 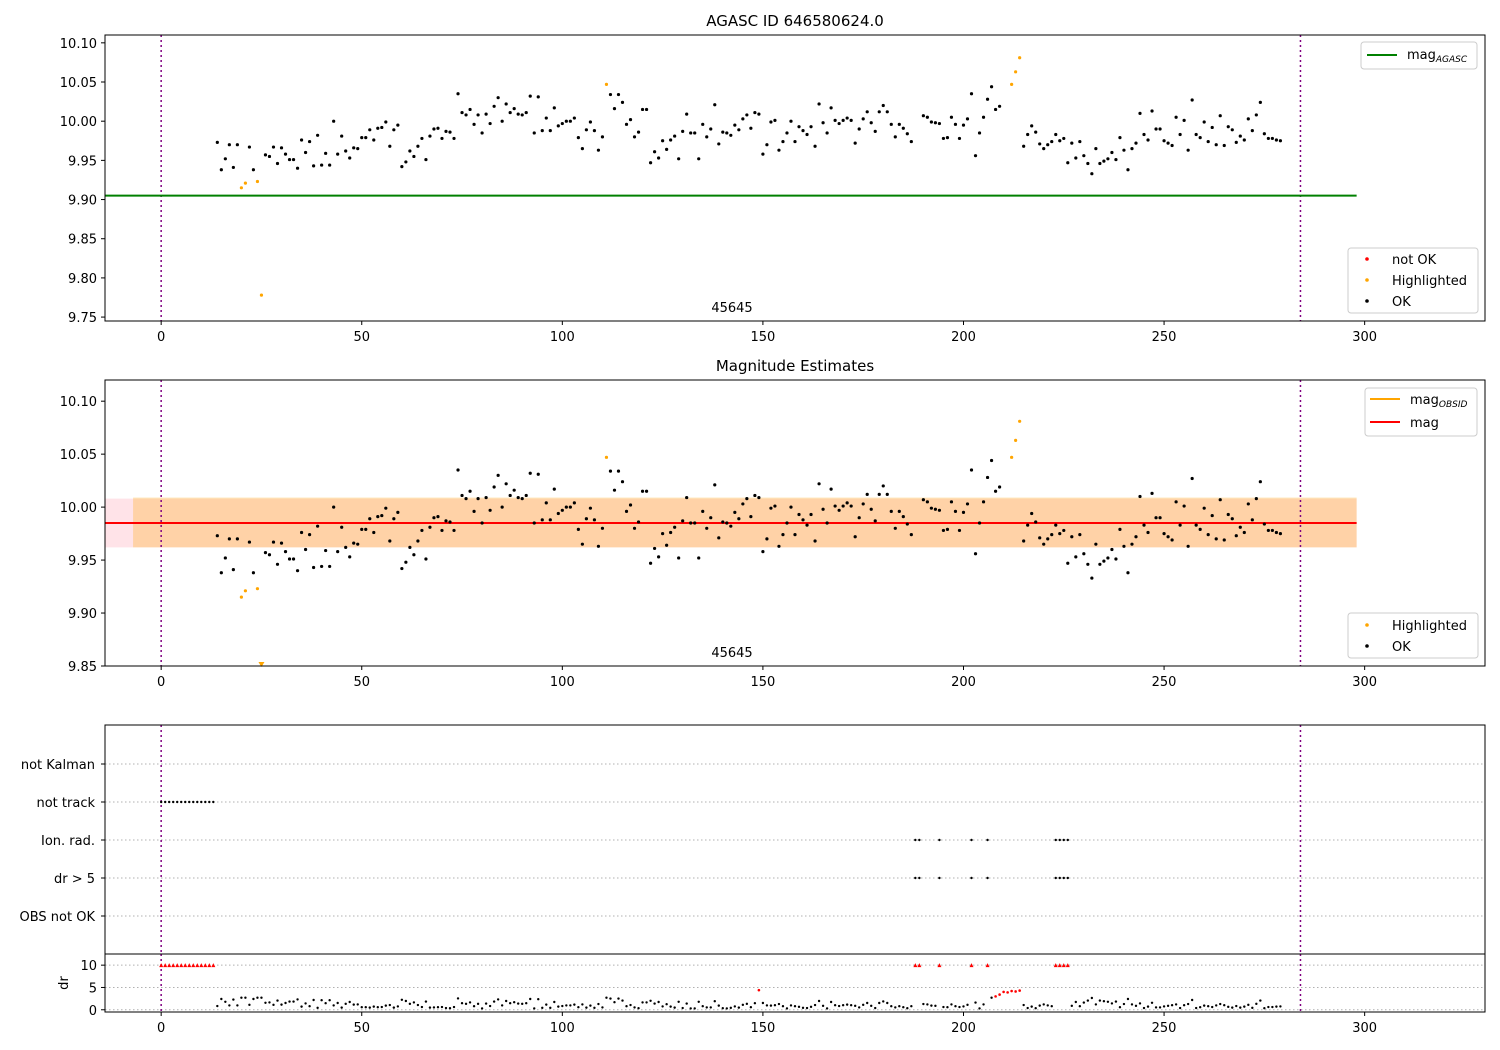 What do you see at coordinates (1364, 682) in the screenshot?
I see `x-tick-label: 300` at bounding box center [1364, 682].